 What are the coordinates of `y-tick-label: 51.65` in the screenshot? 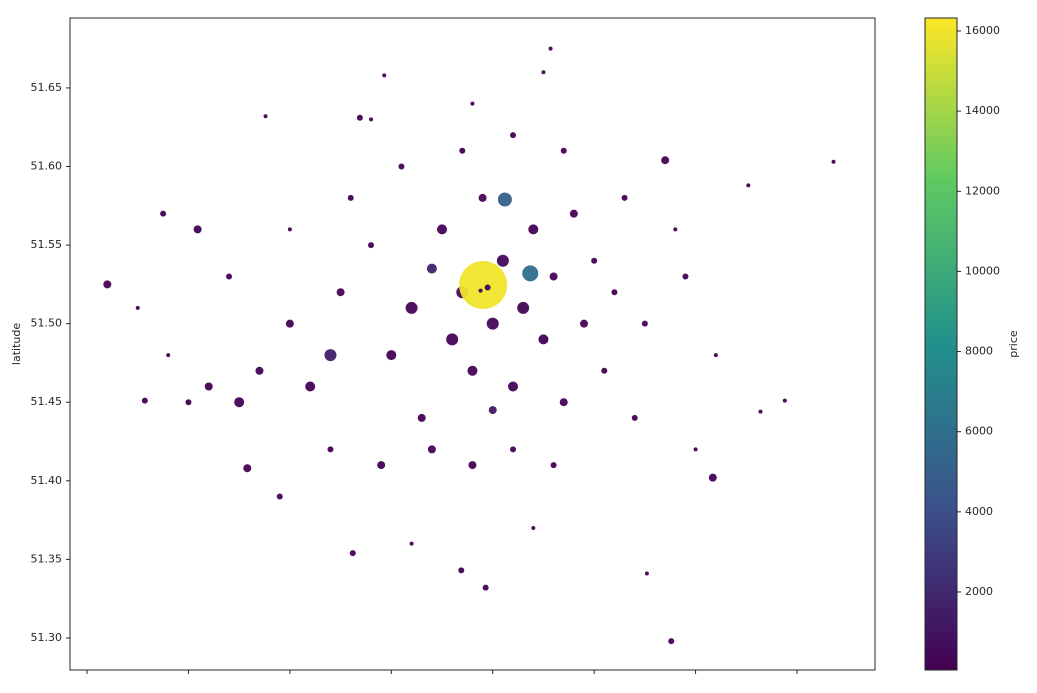 It's located at (47, 87).